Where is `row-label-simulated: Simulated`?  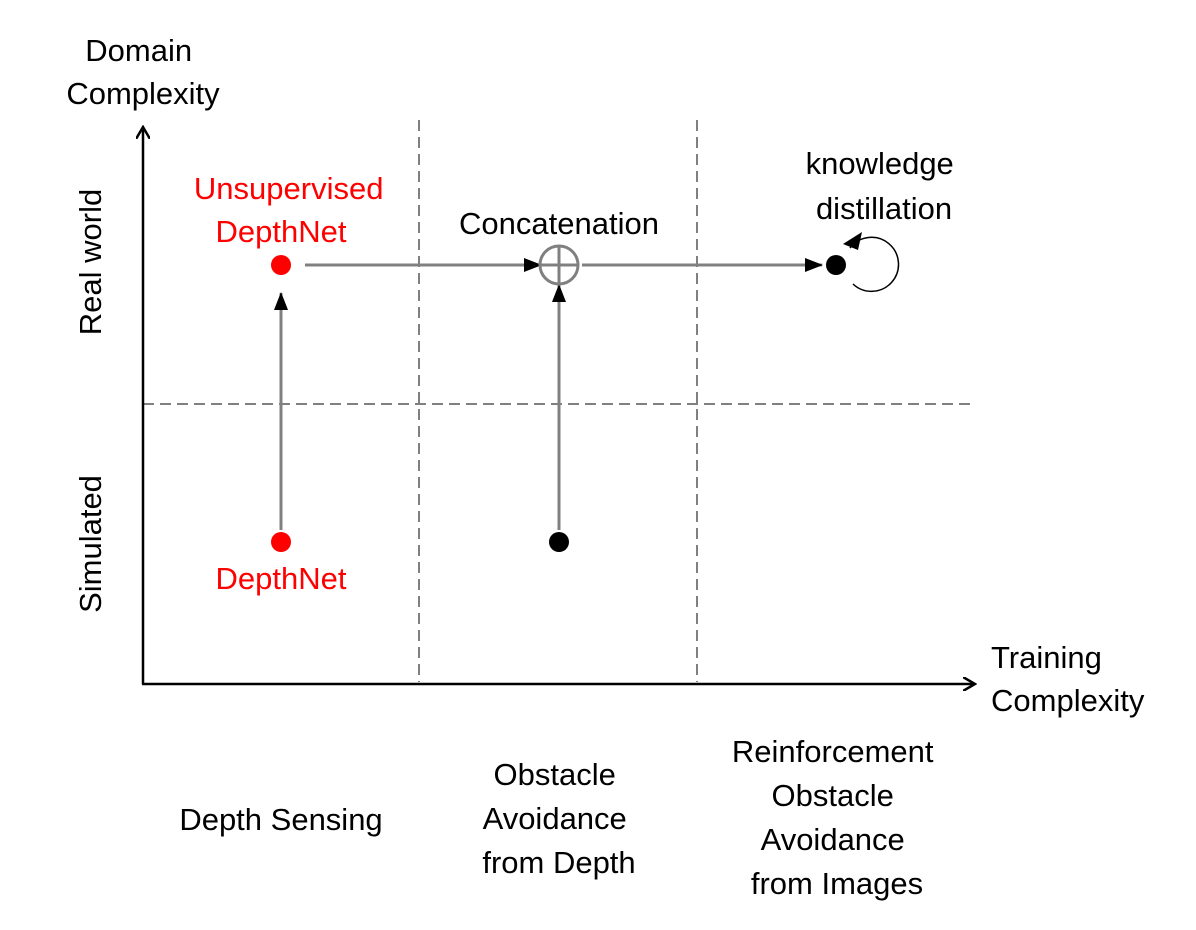 row-label-simulated: Simulated is located at coordinates (90, 544).